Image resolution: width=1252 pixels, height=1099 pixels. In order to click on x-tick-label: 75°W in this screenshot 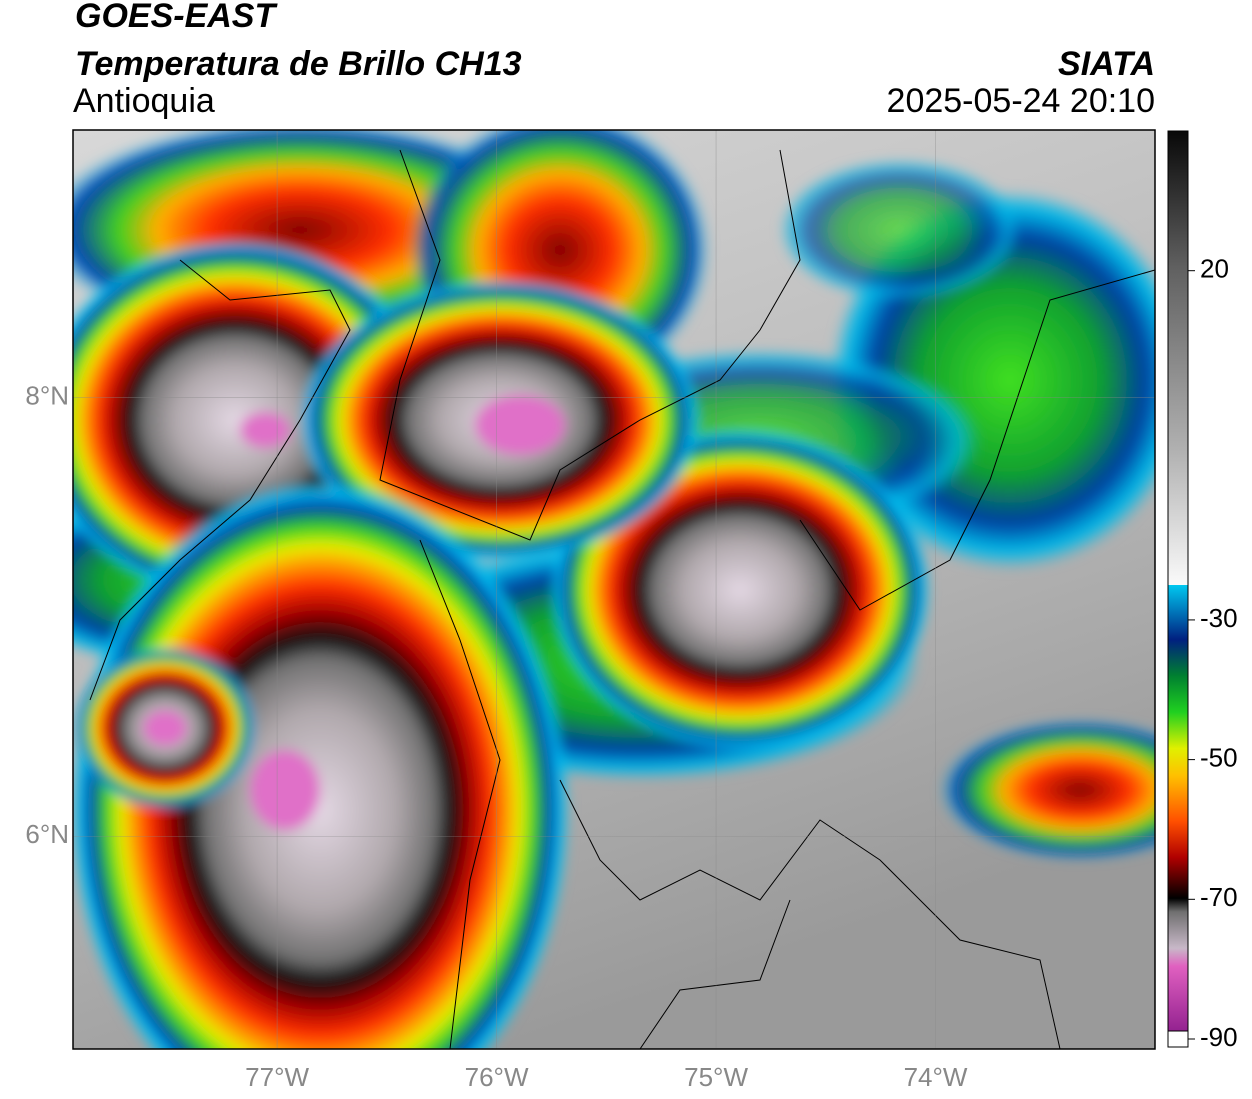, I will do `click(716, 1077)`.